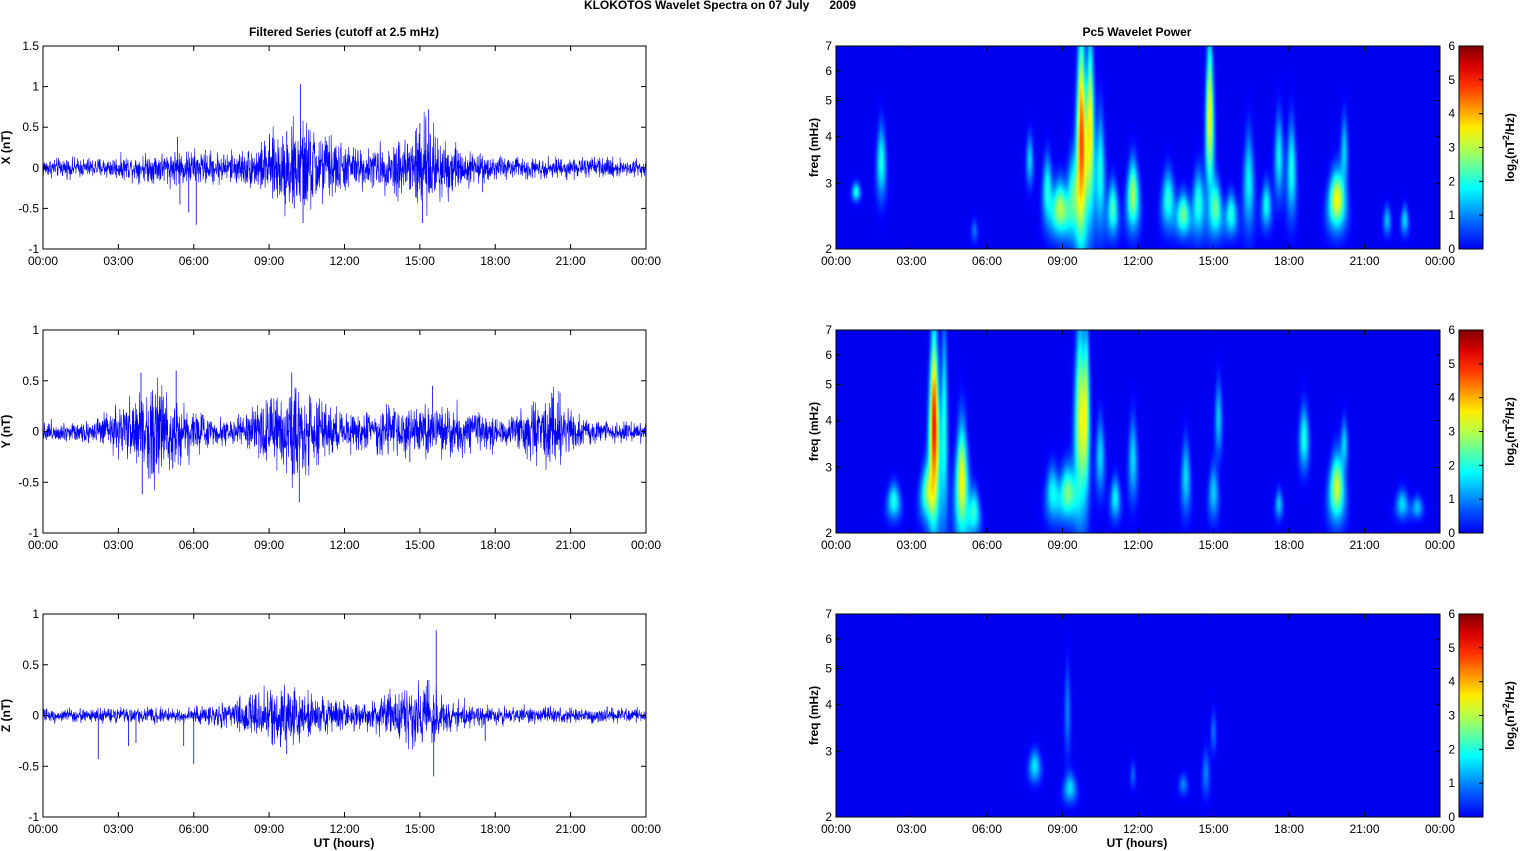  Describe the element at coordinates (828, 669) in the screenshot. I see `ytick-label: 5` at that location.